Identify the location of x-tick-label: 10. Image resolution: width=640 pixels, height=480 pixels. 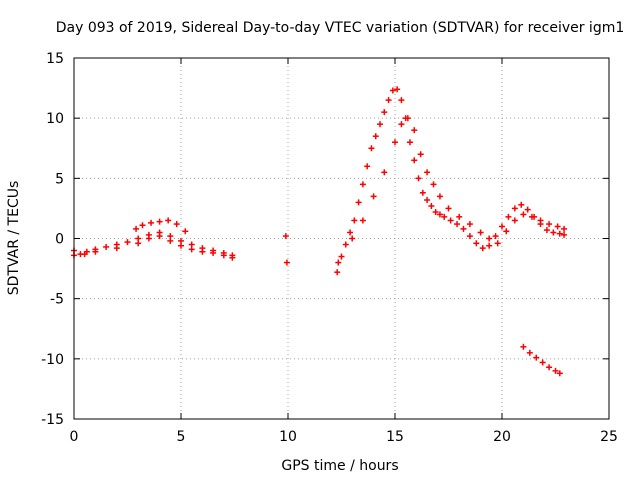
(288, 437).